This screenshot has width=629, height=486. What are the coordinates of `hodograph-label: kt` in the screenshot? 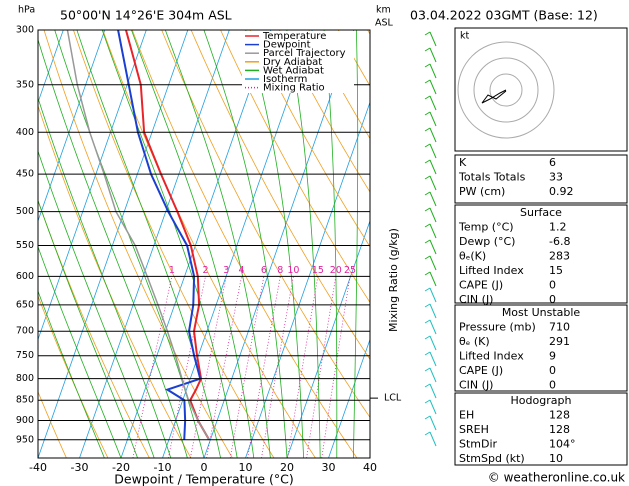 It's located at (465, 36).